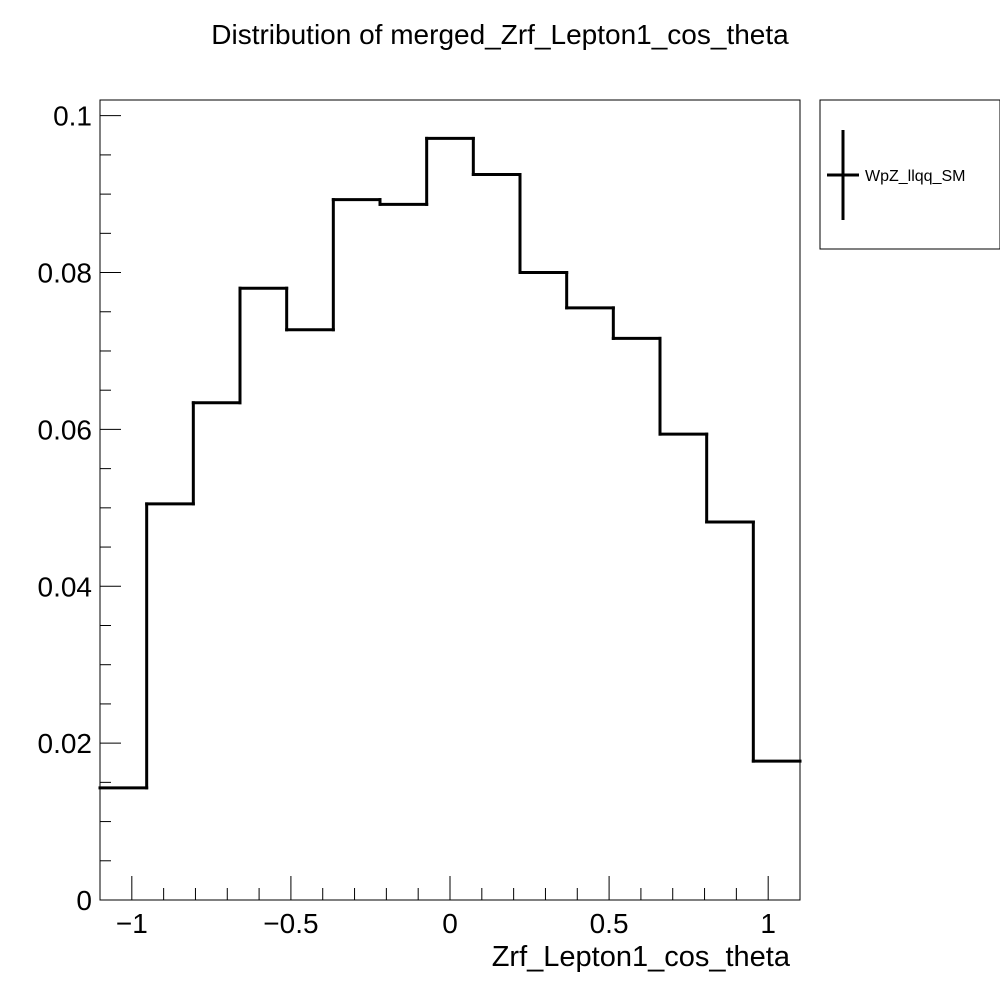  Describe the element at coordinates (641, 957) in the screenshot. I see `x-axis-label: Zrf_Lepton1_cos_theta` at that location.